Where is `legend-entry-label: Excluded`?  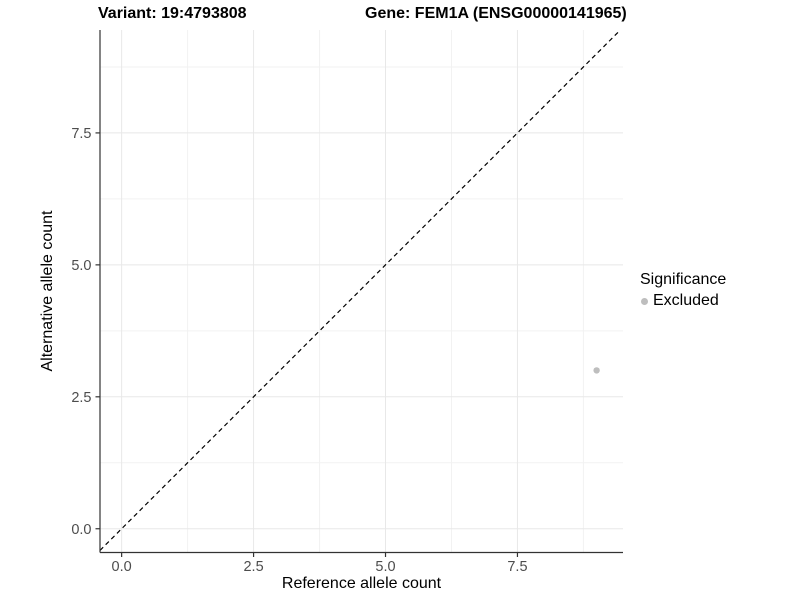
legend-entry-label: Excluded is located at coordinates (686, 300).